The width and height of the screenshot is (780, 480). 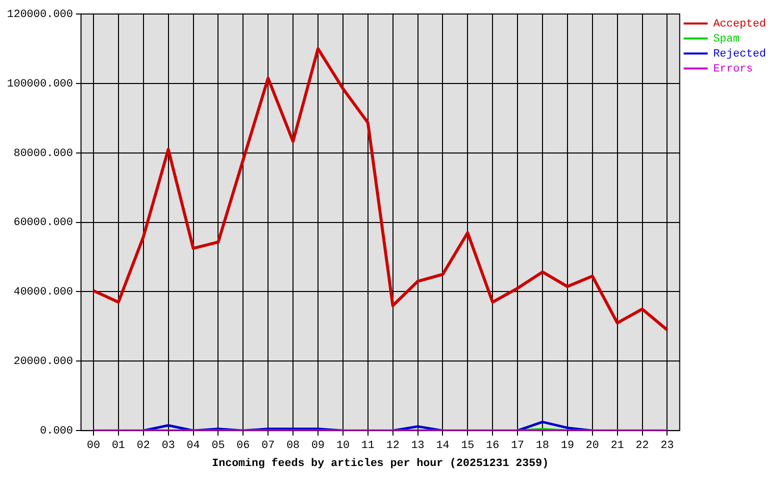 I want to click on legend-label: Accepted, so click(x=739, y=24).